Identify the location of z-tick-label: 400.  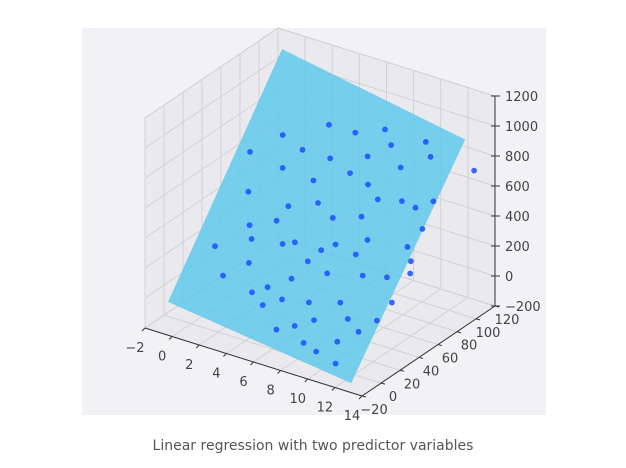
(517, 217).